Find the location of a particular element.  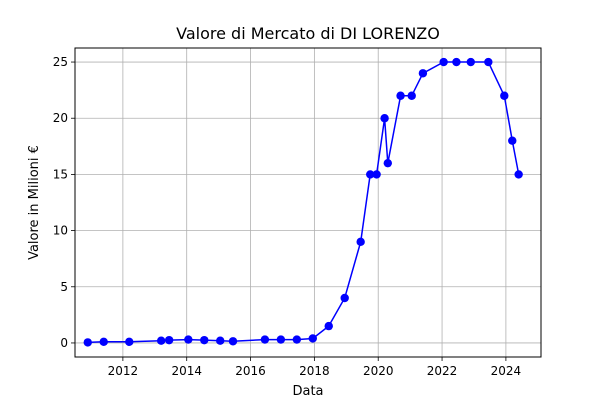

x-axis-label: Data is located at coordinates (307, 391).